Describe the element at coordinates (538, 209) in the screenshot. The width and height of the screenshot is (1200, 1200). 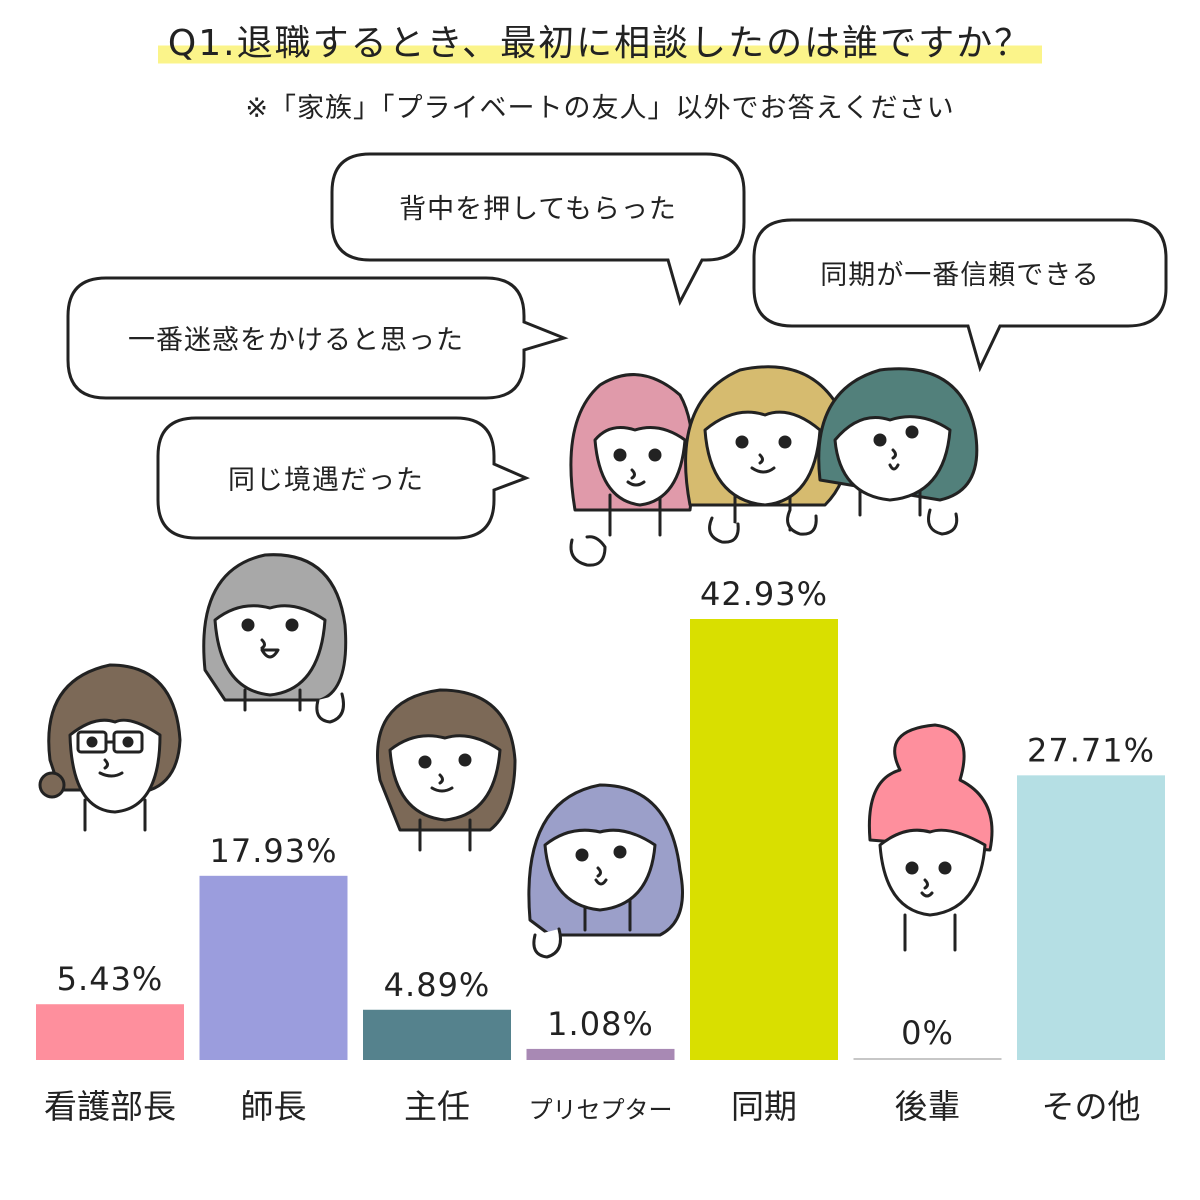
I see `bubble-text: 背中を押してもらった` at that location.